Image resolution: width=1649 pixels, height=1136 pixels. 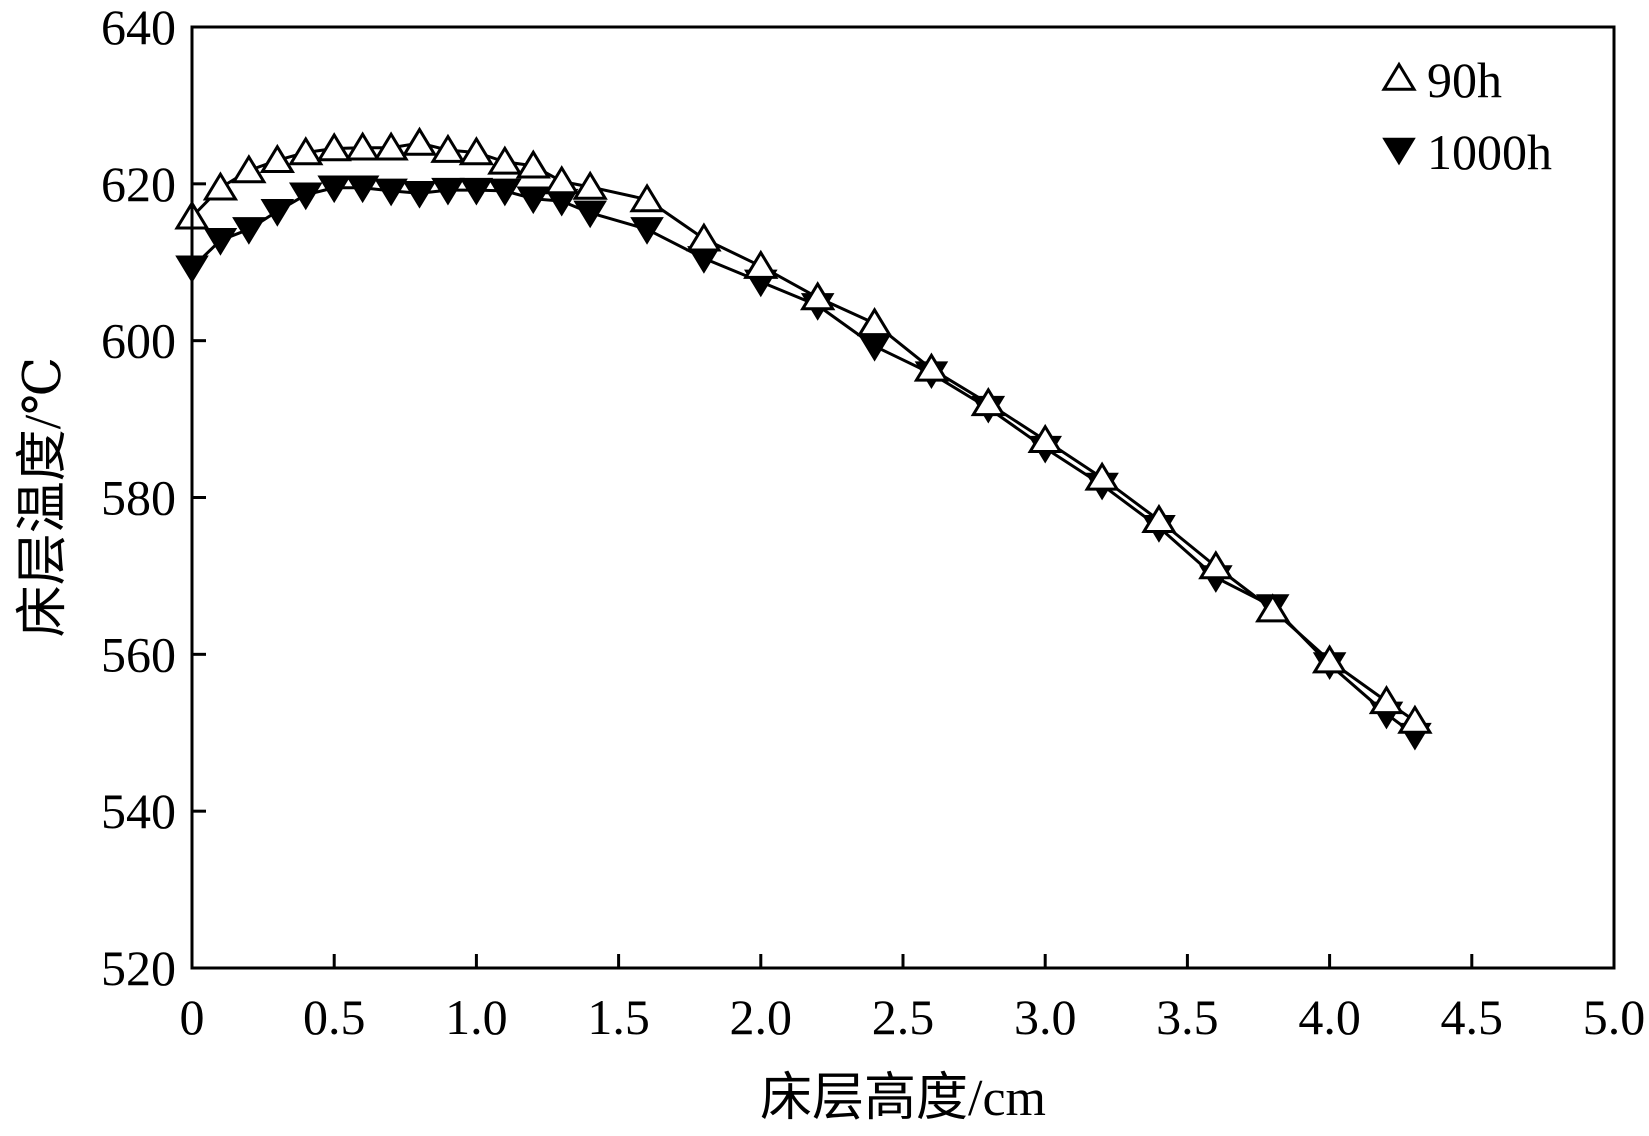 What do you see at coordinates (903, 1098) in the screenshot?
I see `x-axis-title: 床层高度/cm` at bounding box center [903, 1098].